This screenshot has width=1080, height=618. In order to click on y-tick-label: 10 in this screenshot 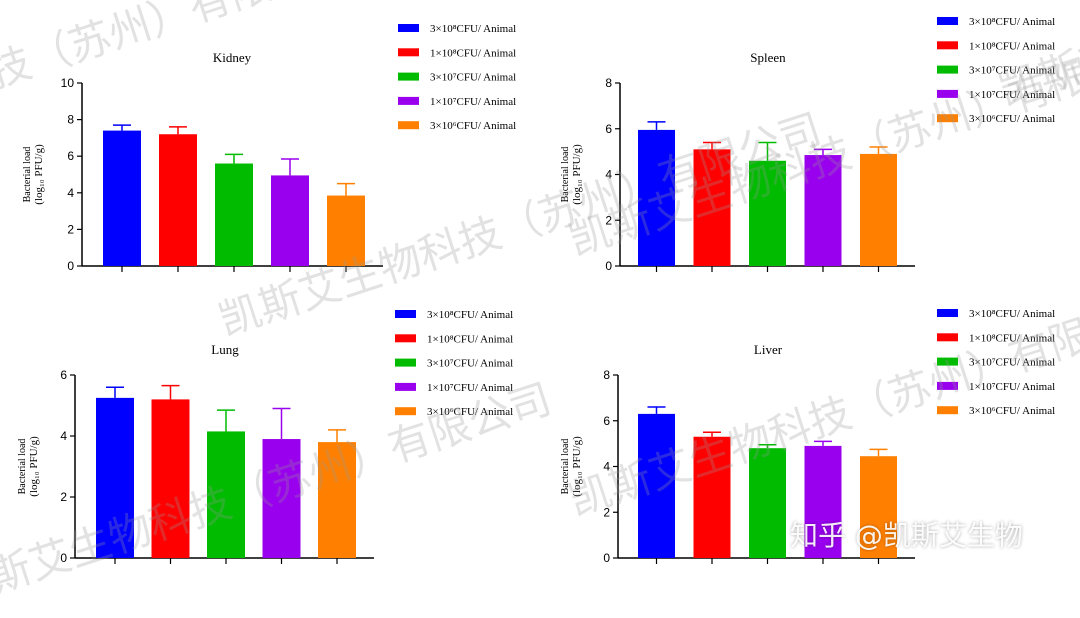, I will do `click(68, 83)`.